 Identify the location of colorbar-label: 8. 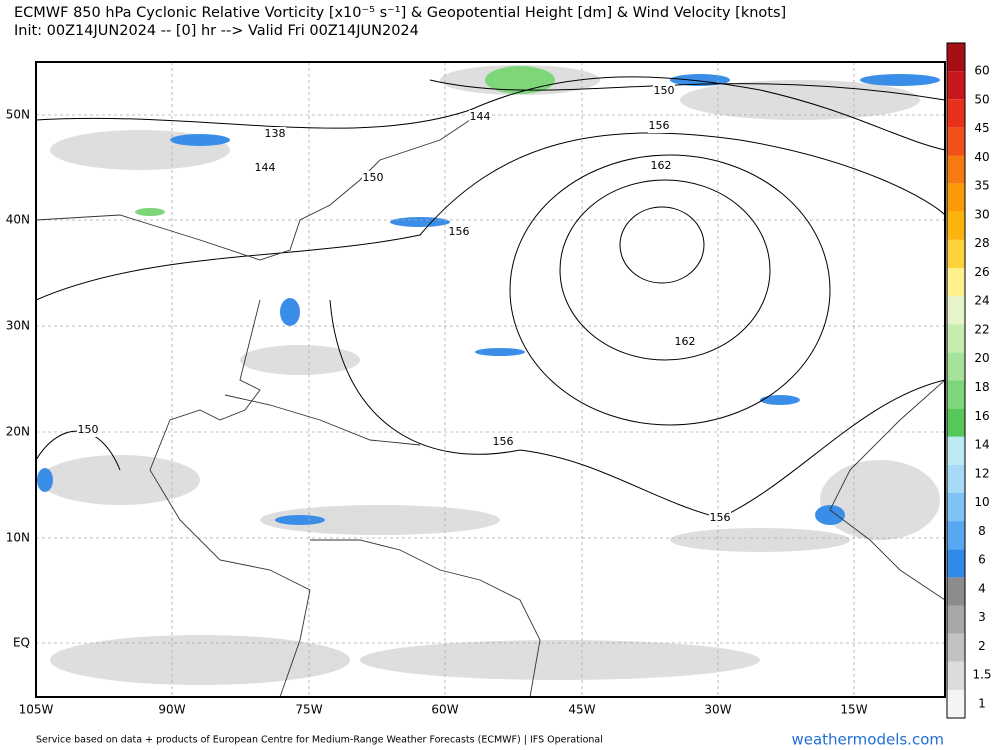
(982, 531).